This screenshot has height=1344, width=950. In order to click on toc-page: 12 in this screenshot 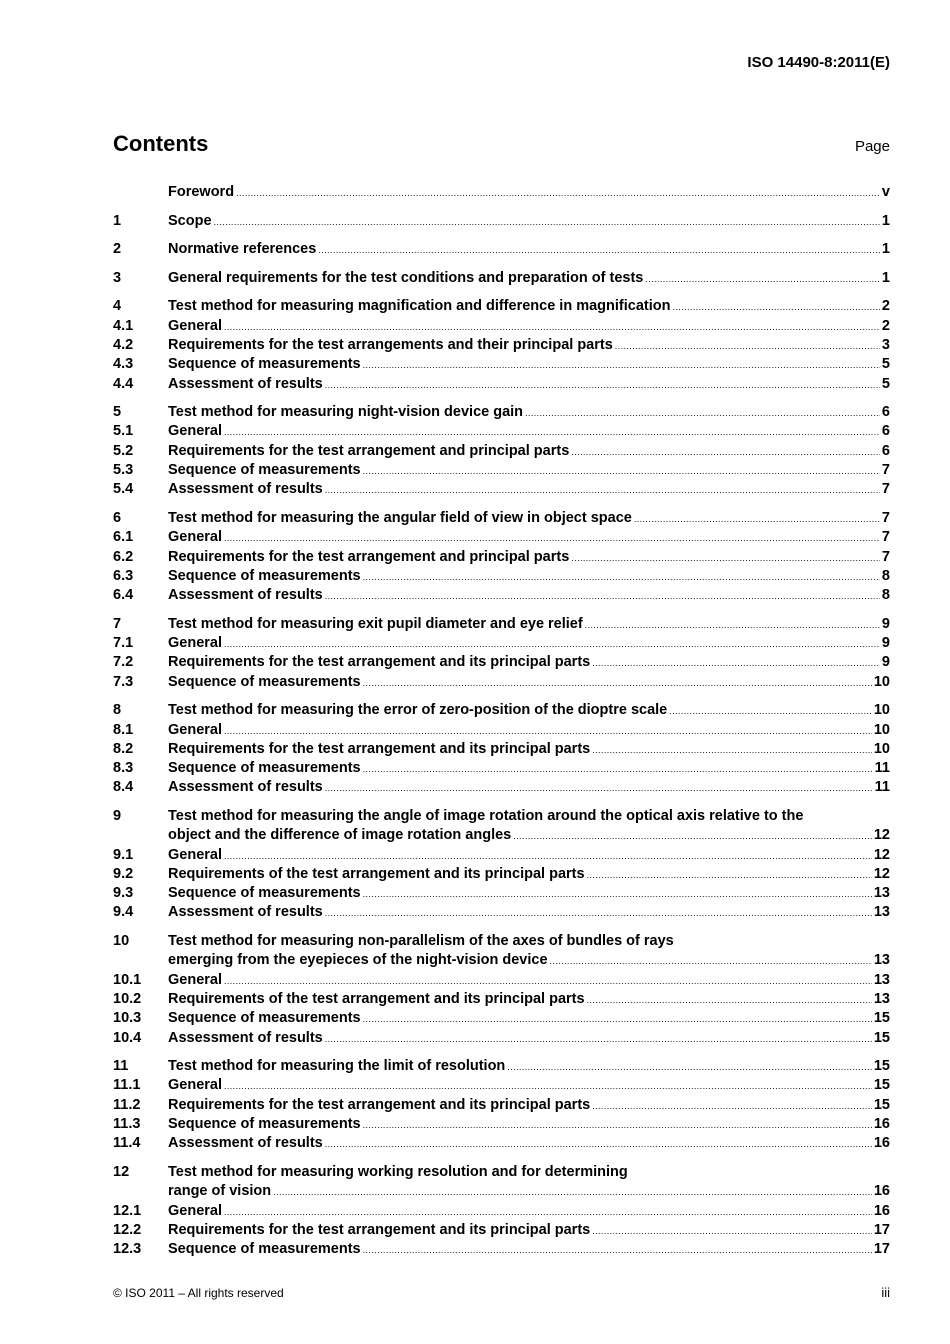, I will do `click(881, 873)`.